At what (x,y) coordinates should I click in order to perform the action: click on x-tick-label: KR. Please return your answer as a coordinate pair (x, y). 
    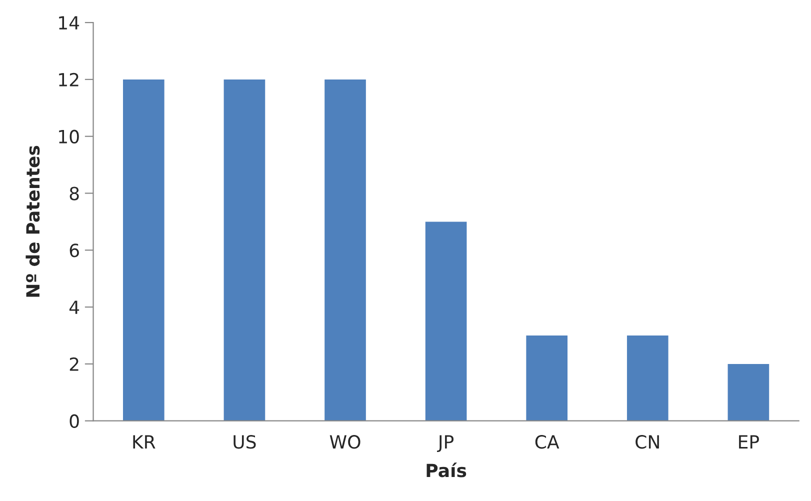
    Looking at the image, I should click on (144, 441).